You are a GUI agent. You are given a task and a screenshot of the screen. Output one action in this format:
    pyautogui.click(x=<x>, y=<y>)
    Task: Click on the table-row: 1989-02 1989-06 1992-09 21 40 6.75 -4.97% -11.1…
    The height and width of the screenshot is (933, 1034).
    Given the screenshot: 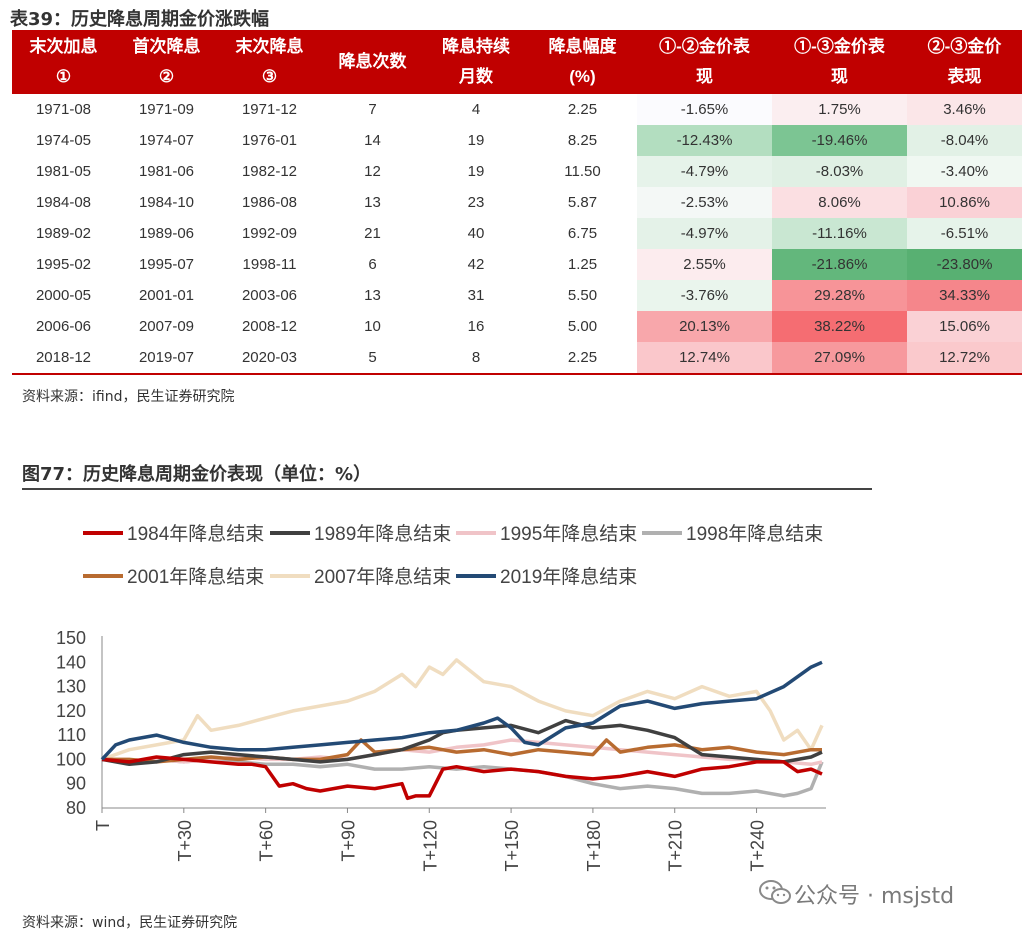 What is the action you would take?
    pyautogui.click(x=517, y=233)
    